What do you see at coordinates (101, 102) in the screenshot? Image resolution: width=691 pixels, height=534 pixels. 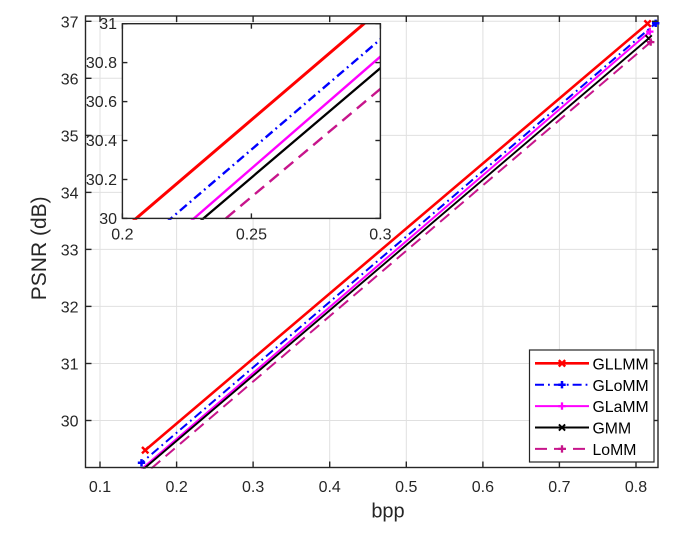 I see `svg-text: 30.6` at bounding box center [101, 102].